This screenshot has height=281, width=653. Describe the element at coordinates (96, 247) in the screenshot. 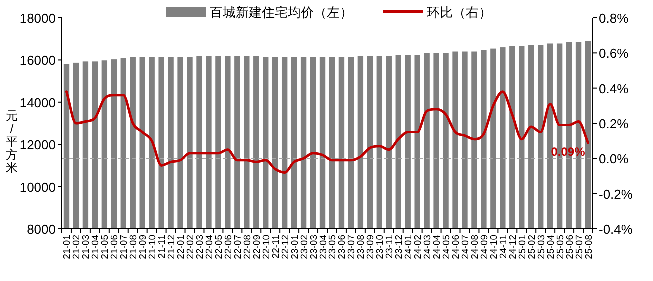

I see `x-tick-label: 21-04` at that location.